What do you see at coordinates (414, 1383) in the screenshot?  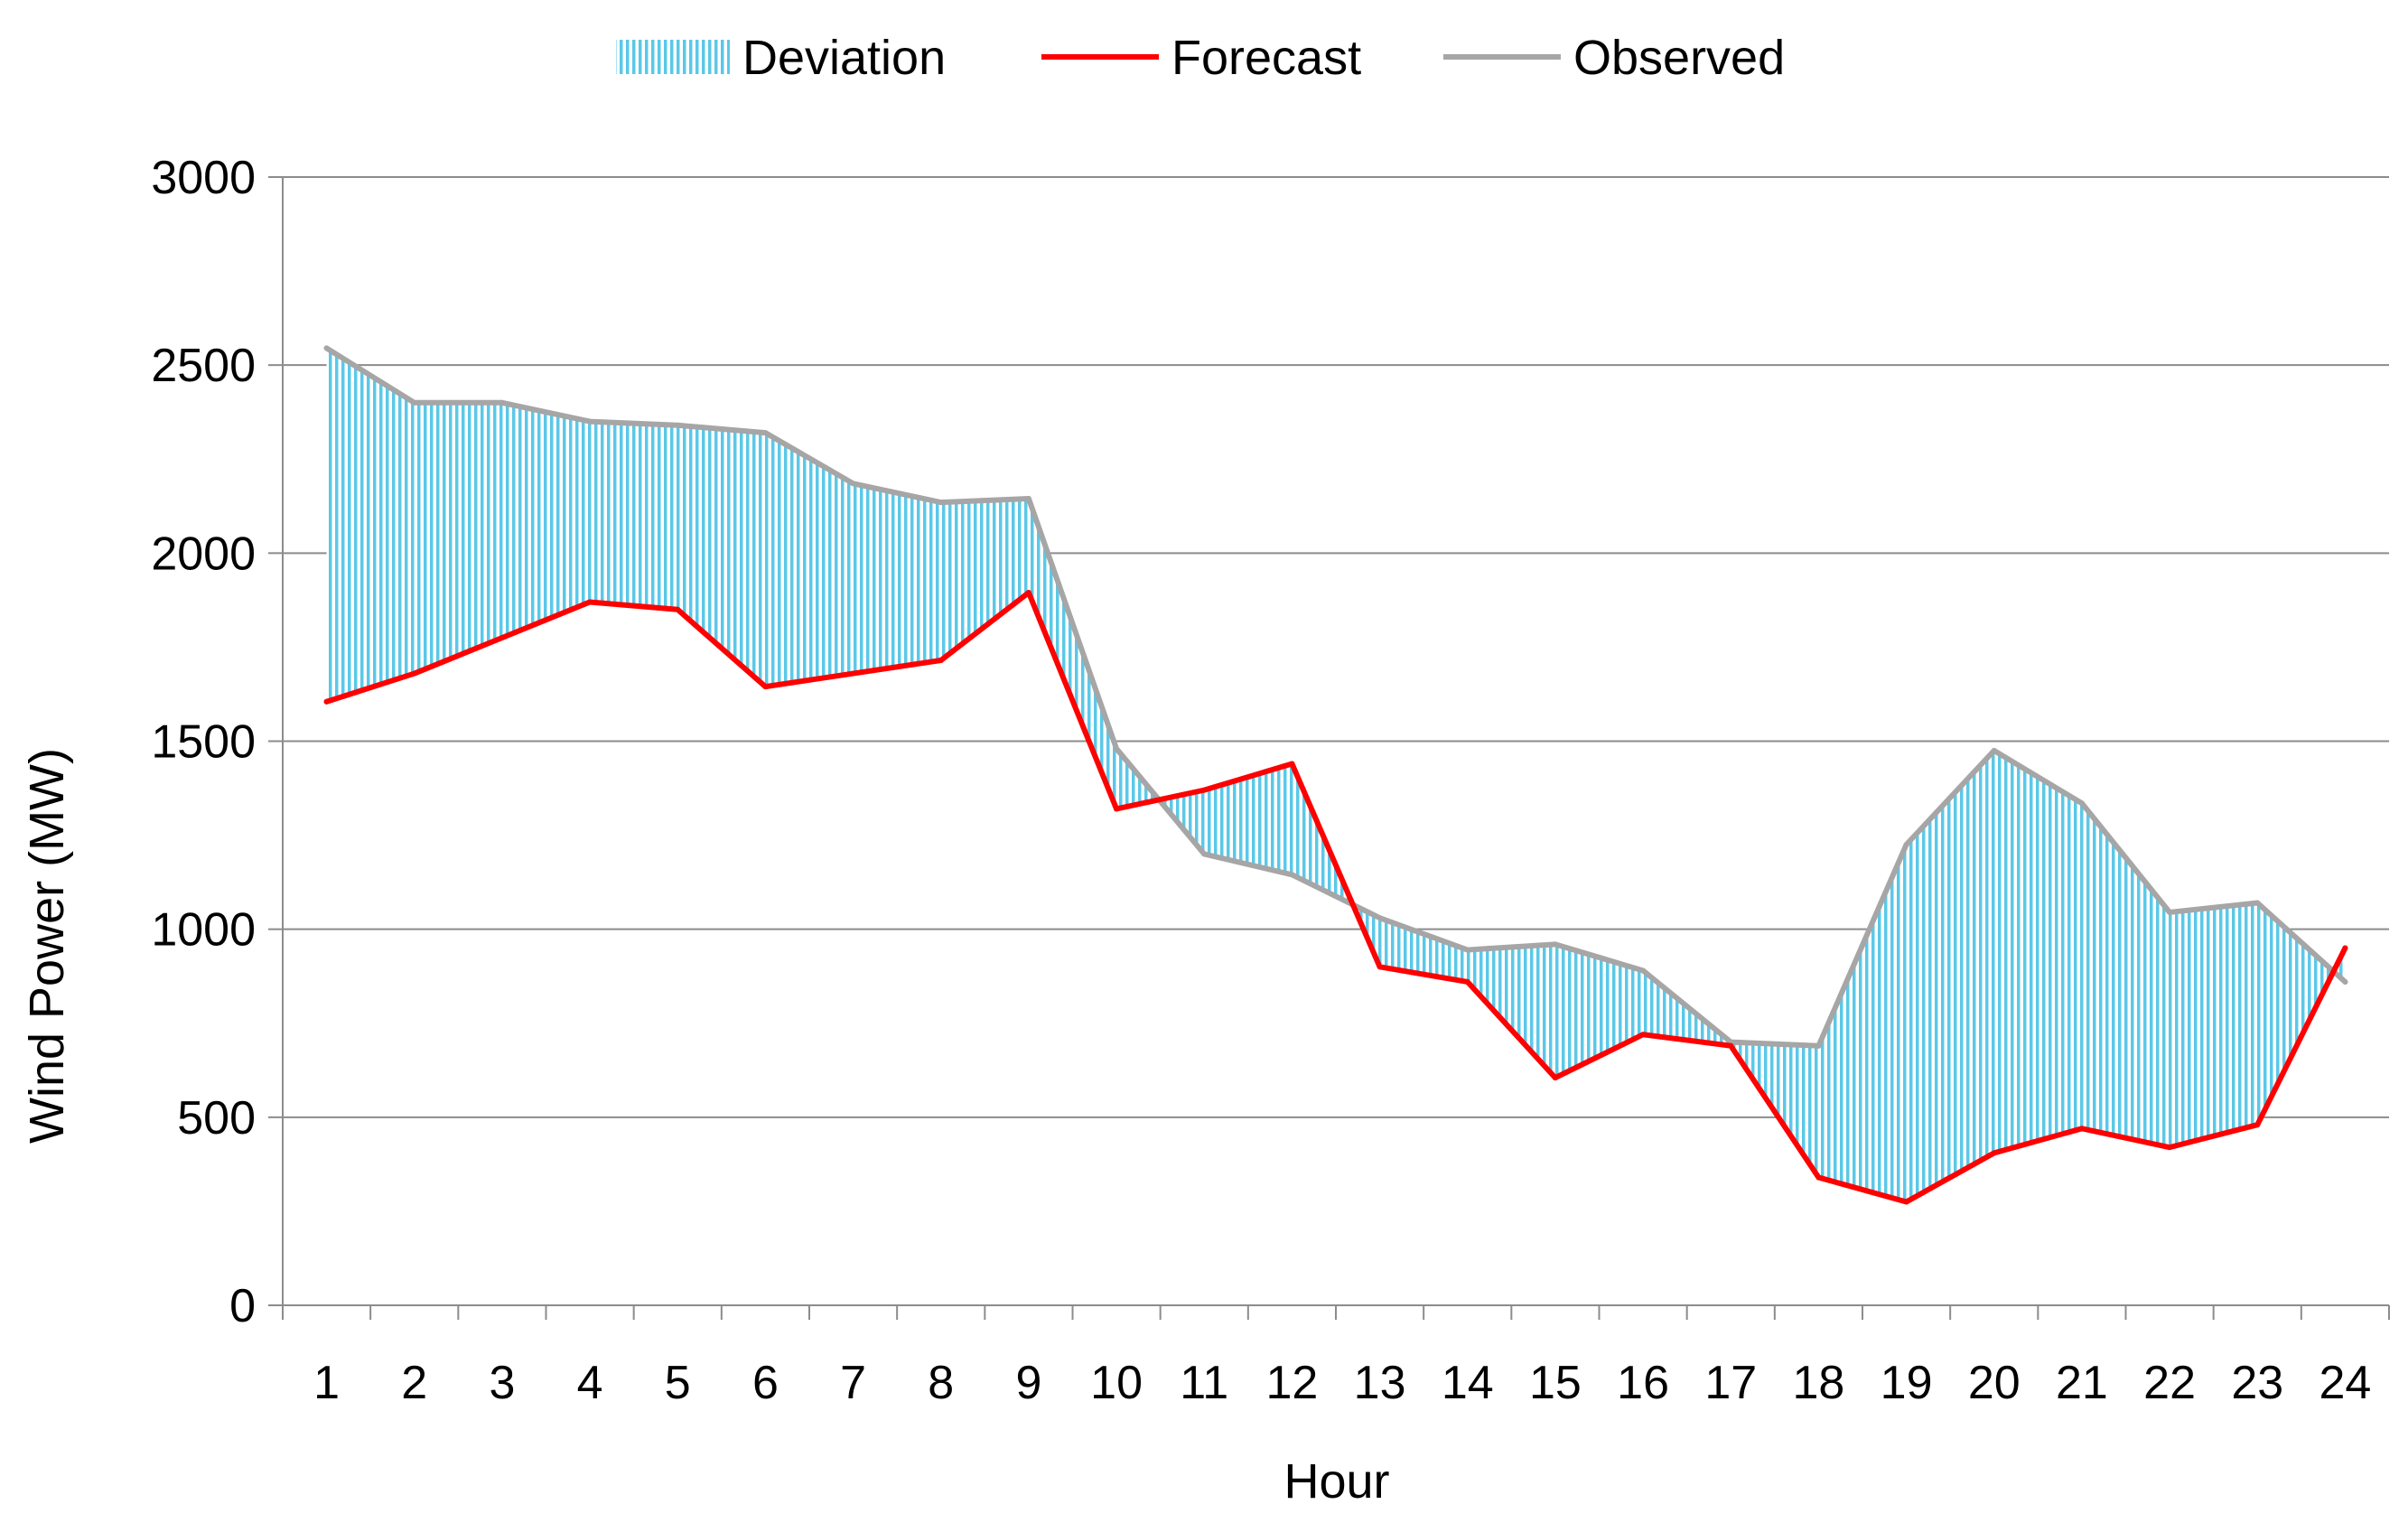 I see `x-tick-label: 2` at bounding box center [414, 1383].